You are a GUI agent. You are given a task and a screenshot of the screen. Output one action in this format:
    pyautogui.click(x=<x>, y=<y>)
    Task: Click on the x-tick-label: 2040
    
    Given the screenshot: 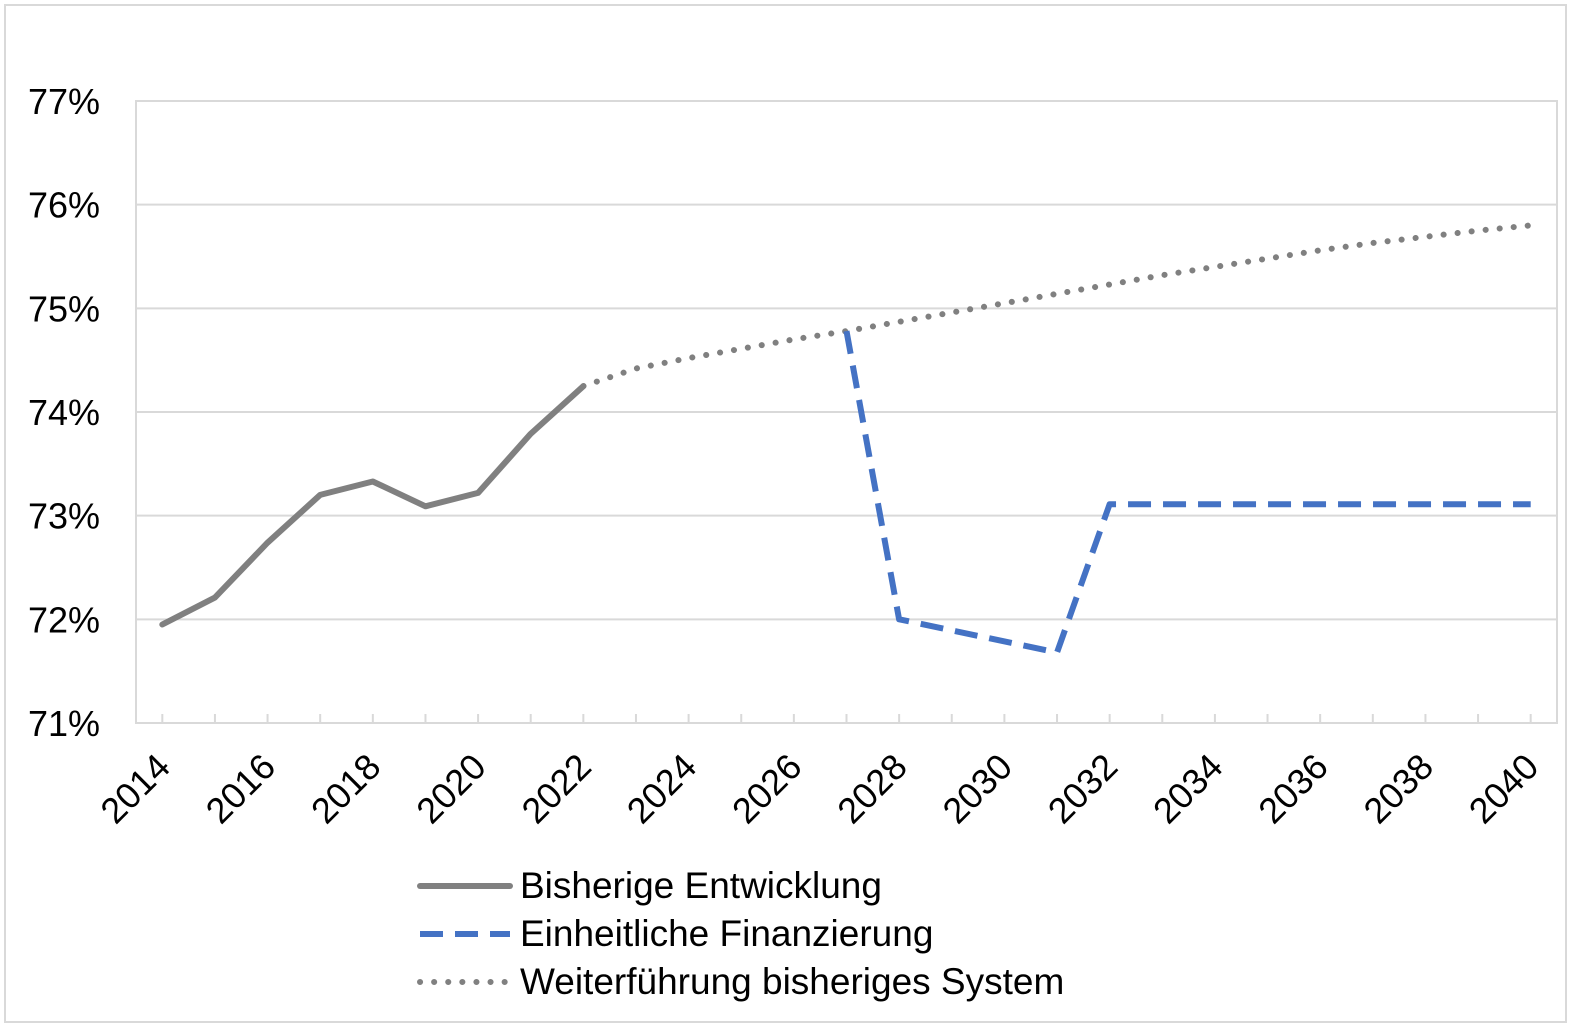 What is the action you would take?
    pyautogui.click(x=1504, y=789)
    